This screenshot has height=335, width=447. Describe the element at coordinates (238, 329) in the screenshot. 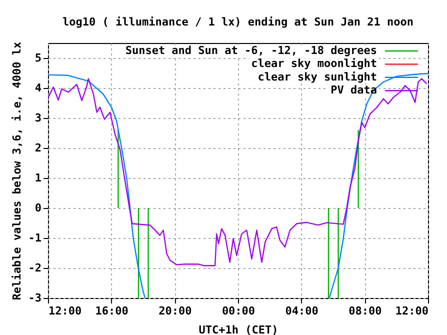

I see `x-axis-title: UTC+1h (CET)` at that location.